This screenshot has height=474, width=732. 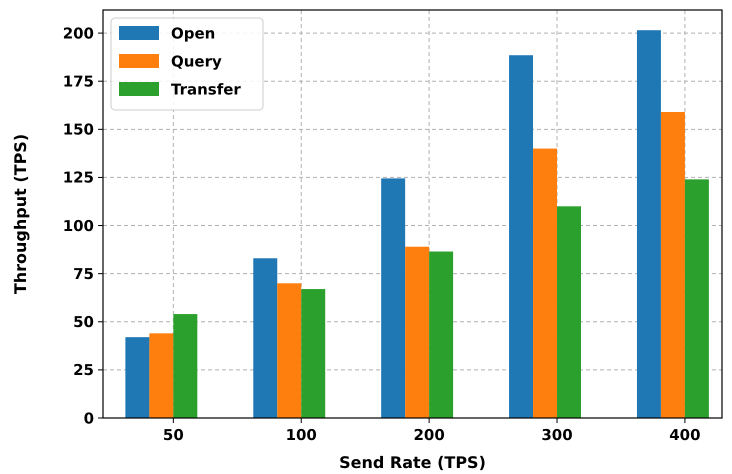 What do you see at coordinates (78, 225) in the screenshot?
I see `y-tick-label: 100` at bounding box center [78, 225].